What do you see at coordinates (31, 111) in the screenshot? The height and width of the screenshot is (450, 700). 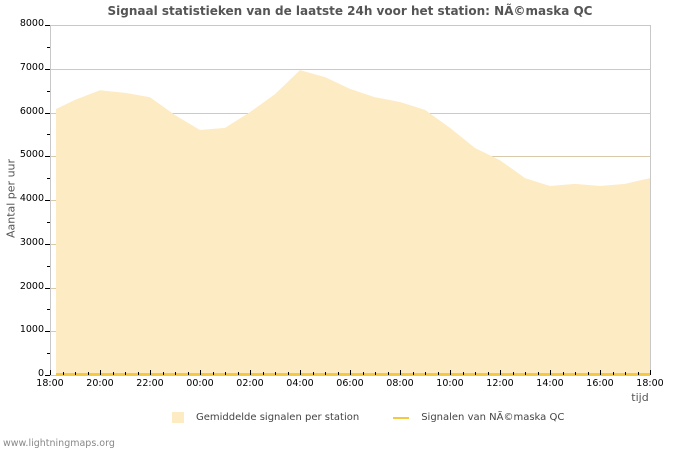 I see `y-tick-label: 6000` at bounding box center [31, 111].